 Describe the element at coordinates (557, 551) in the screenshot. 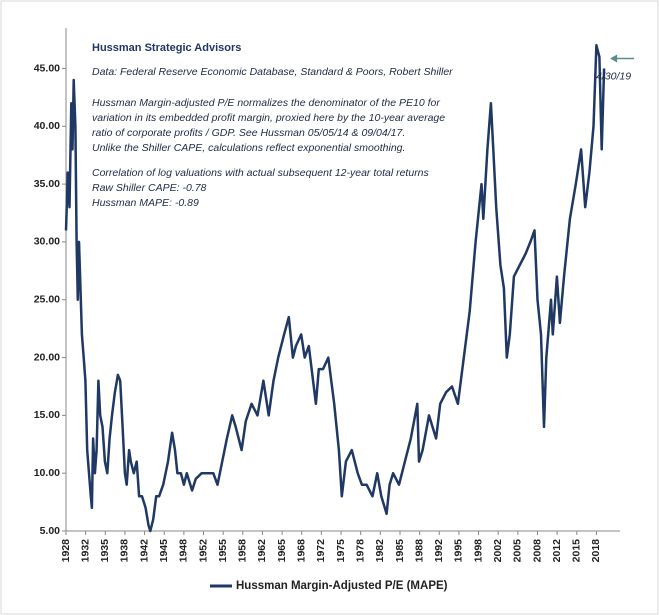

I see `x-tick-label: 2012` at that location.